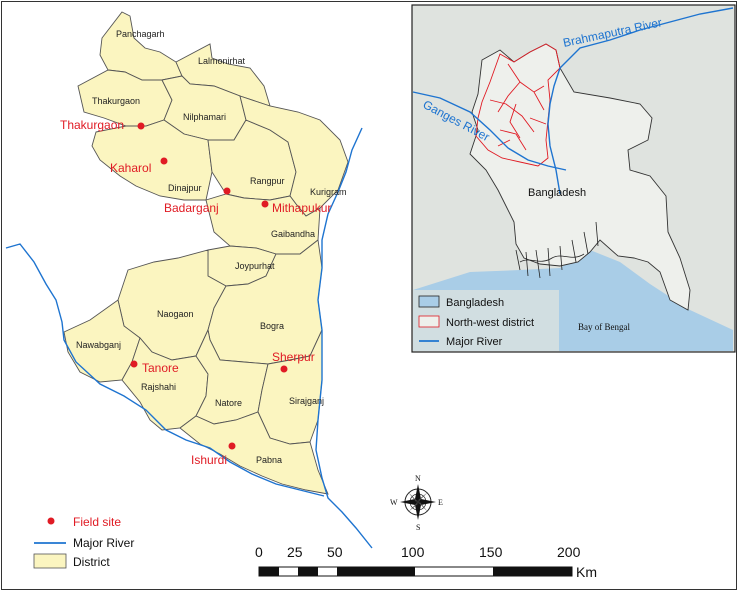 The image size is (740, 593). I want to click on inset-ganges-line, so click(489, 131).